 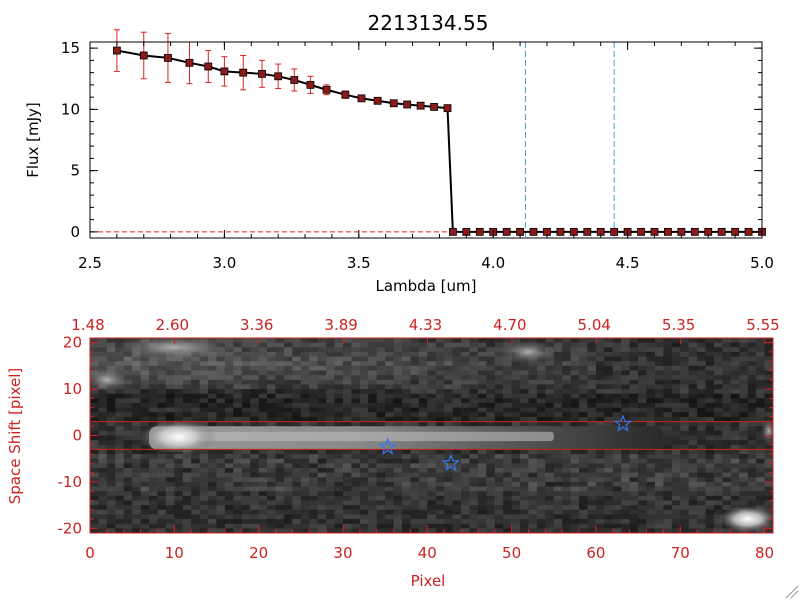 I want to click on image-y-tick-label: -20, so click(x=70, y=528).